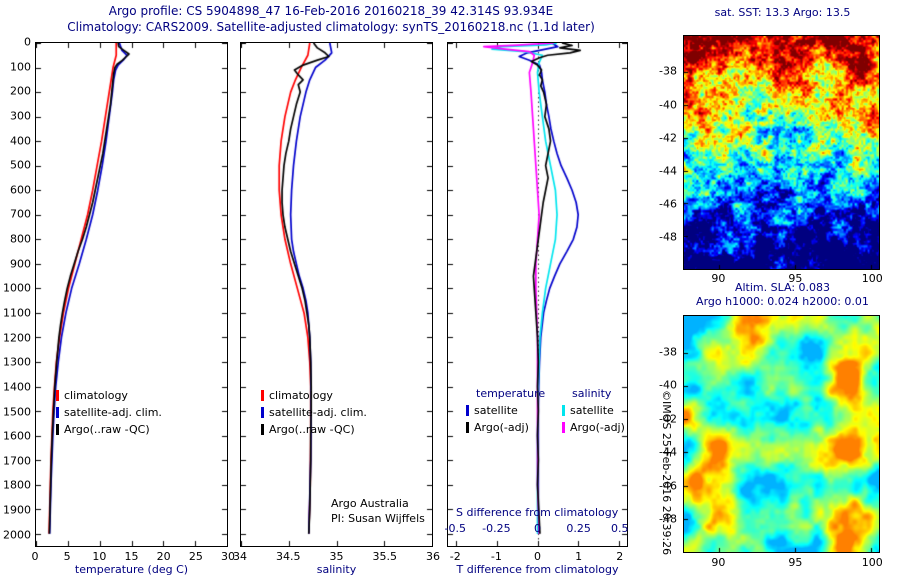 The width and height of the screenshot is (900, 580). Describe the element at coordinates (20, 165) in the screenshot. I see `tick-label: 500` at that location.